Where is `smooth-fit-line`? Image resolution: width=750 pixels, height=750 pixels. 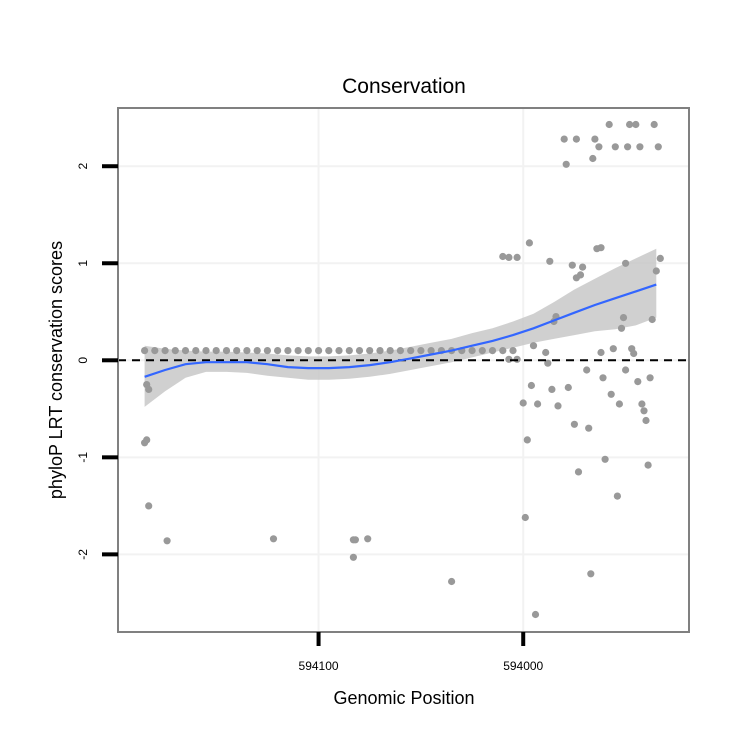
smooth-fit-line is located at coordinates (400, 330).